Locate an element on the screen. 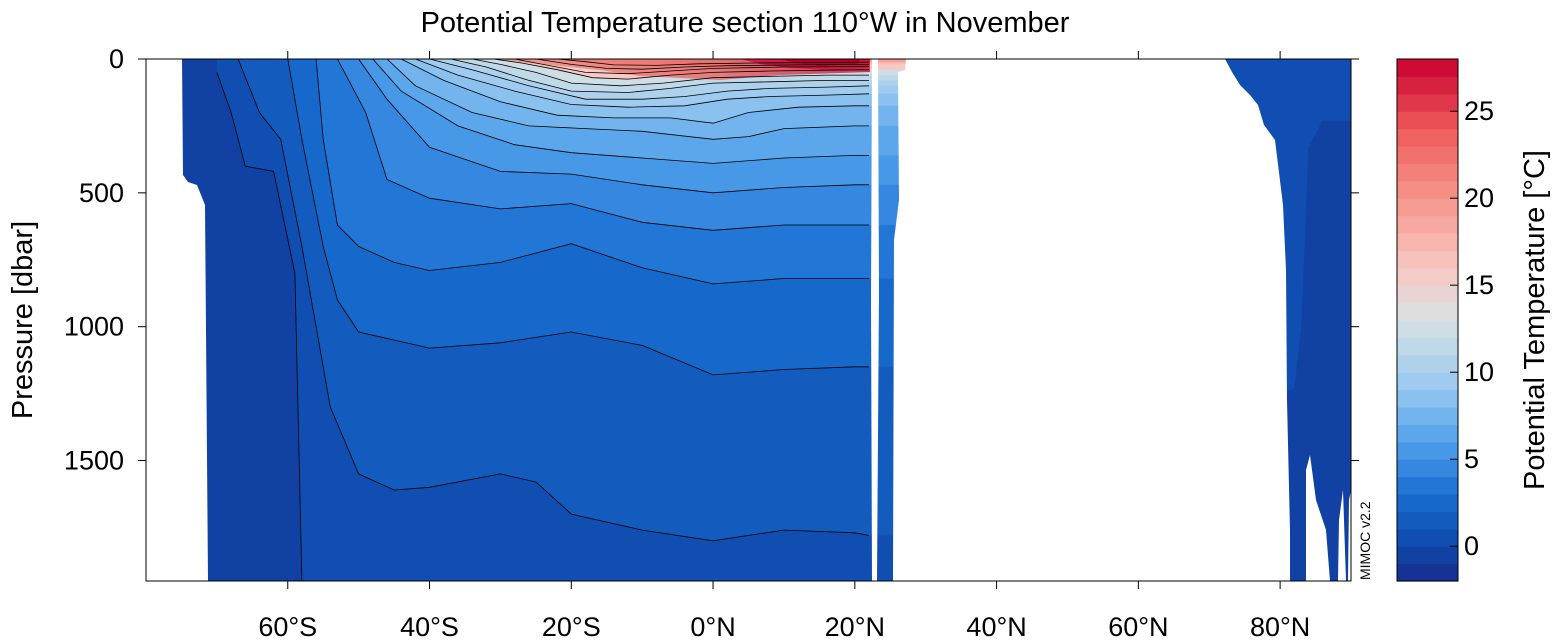  no-data-arctic-slivers is located at coordinates (1318, 518).